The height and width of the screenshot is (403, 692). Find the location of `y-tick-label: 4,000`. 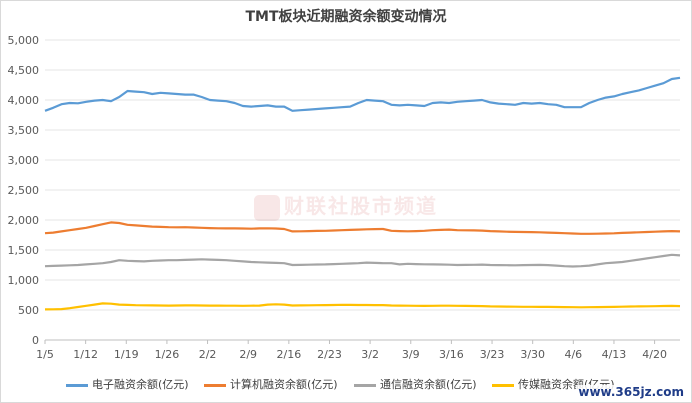

y-tick-label: 4,000 is located at coordinates (24, 100).